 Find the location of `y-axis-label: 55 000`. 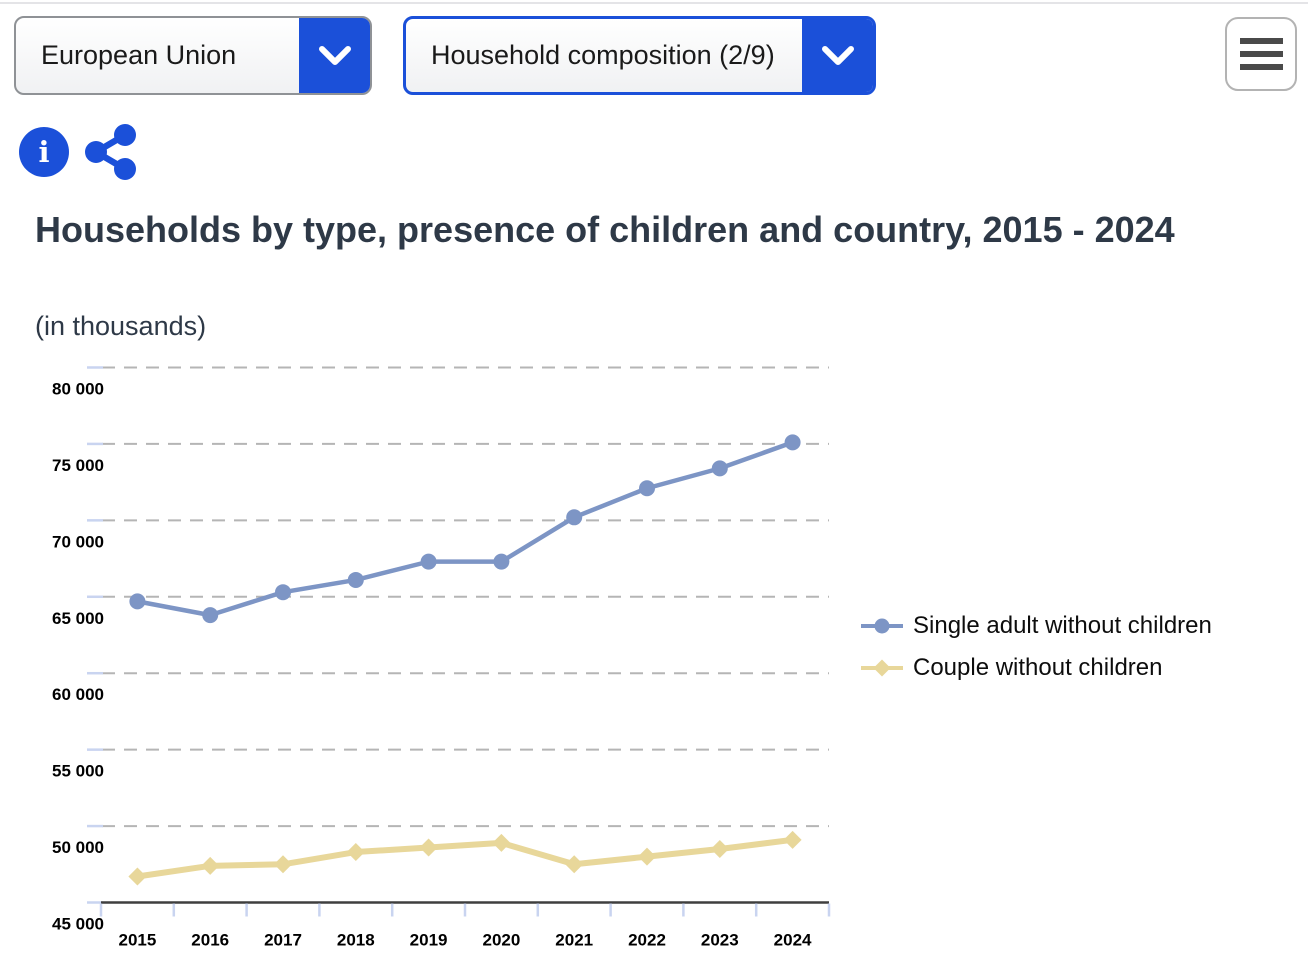

y-axis-label: 55 000 is located at coordinates (78, 771).